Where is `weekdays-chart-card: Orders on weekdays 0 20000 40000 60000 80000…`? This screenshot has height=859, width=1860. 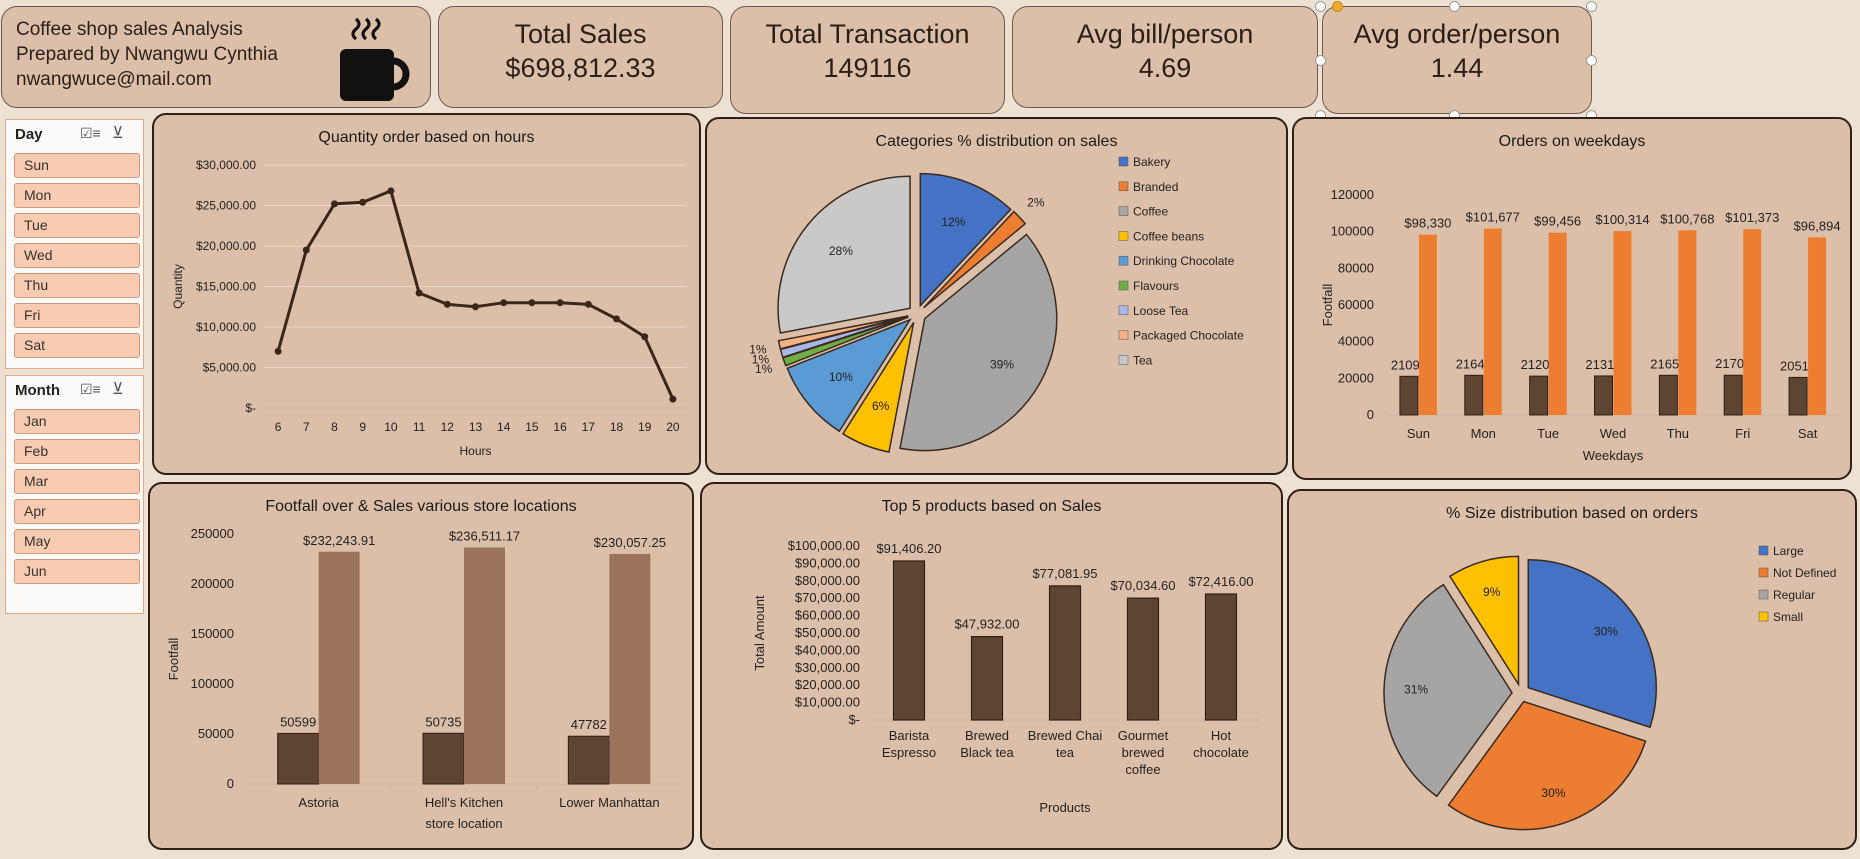
weekdays-chart-card: Orders on weekdays 0 20000 40000 60000 80000… is located at coordinates (1572, 298).